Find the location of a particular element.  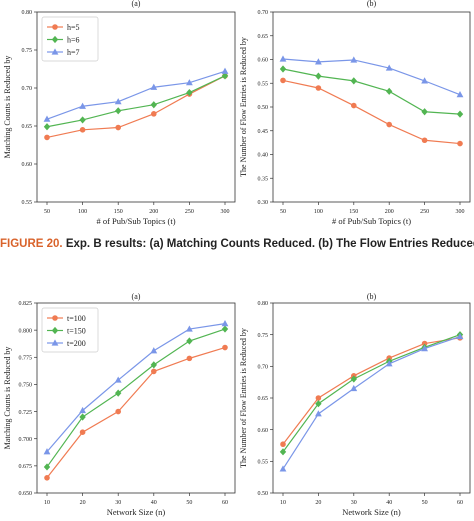

x-tick-label: 150 is located at coordinates (118, 212).